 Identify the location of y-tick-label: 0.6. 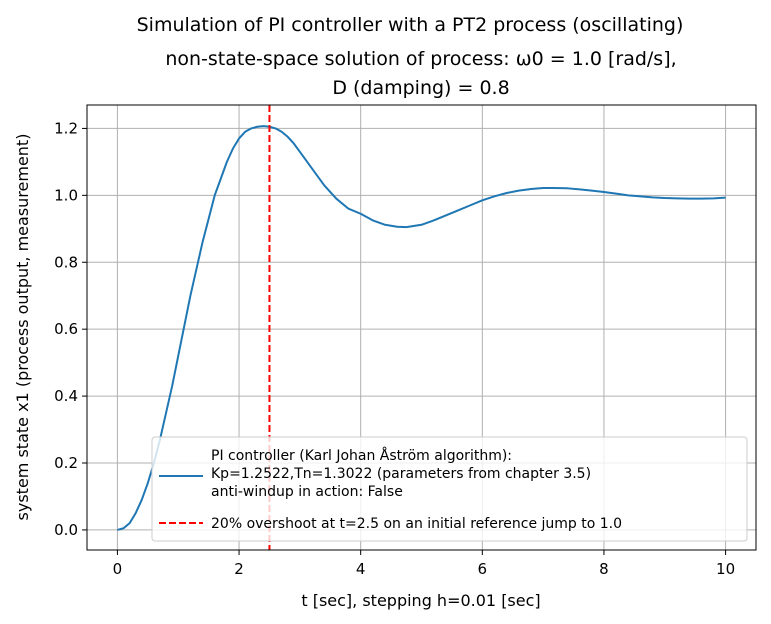
(66, 329).